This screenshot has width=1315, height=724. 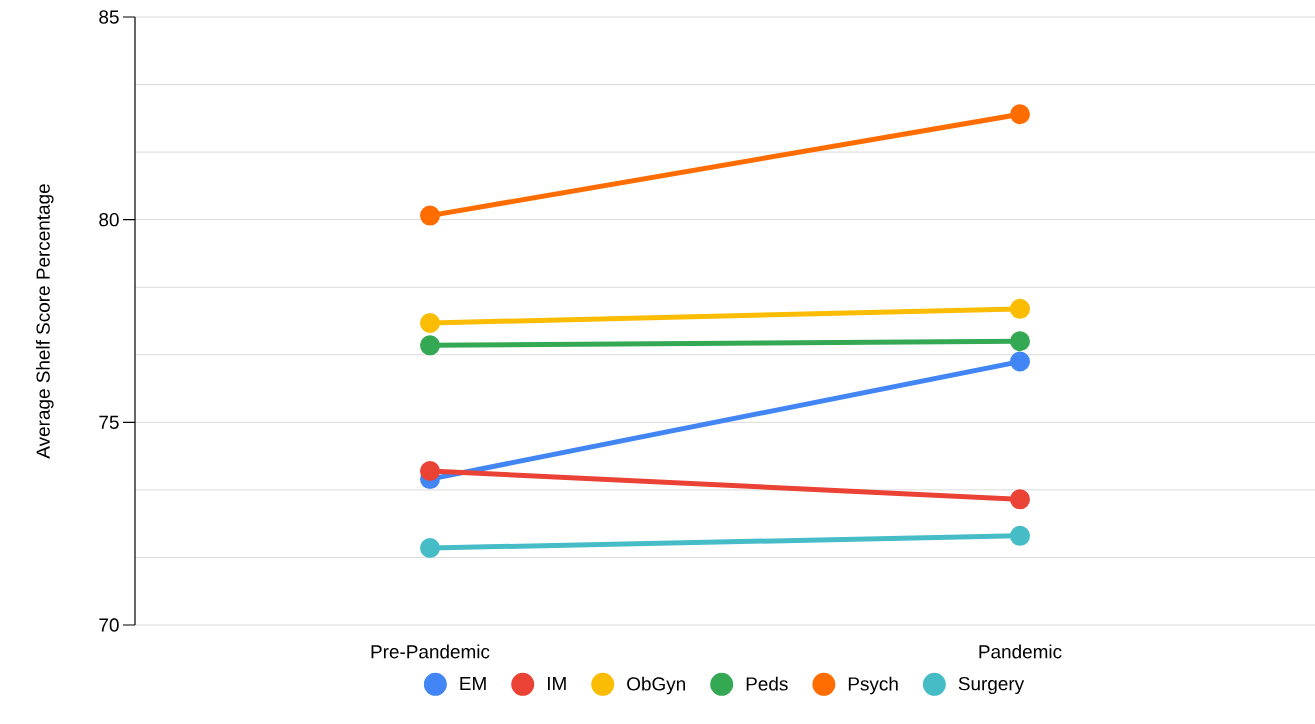 What do you see at coordinates (873, 685) in the screenshot?
I see `legend-label: Psych` at bounding box center [873, 685].